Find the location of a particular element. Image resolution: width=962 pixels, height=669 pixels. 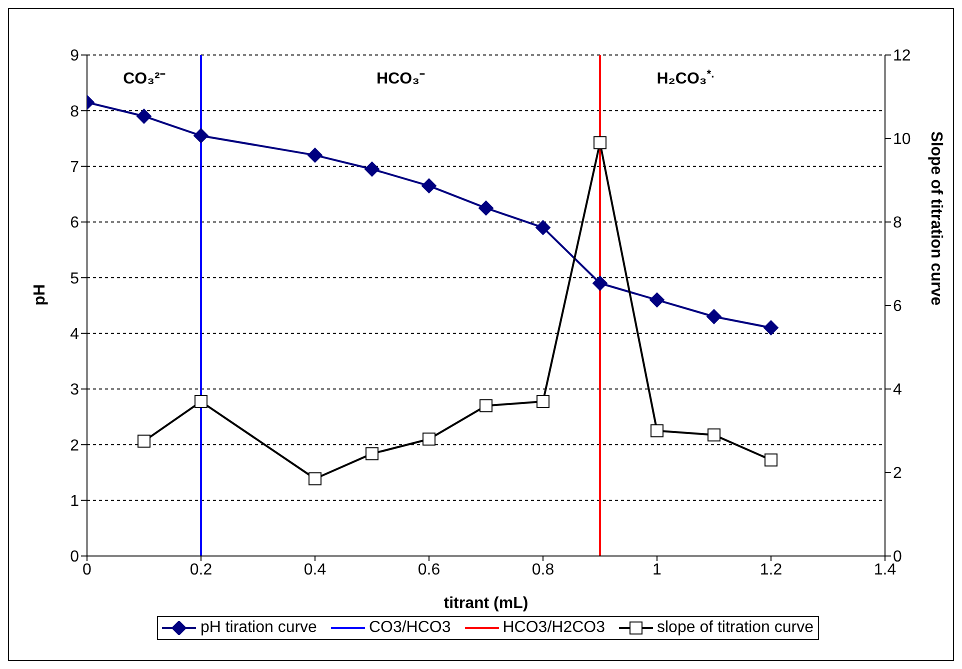

y-tick-label: 6 is located at coordinates (75, 223).